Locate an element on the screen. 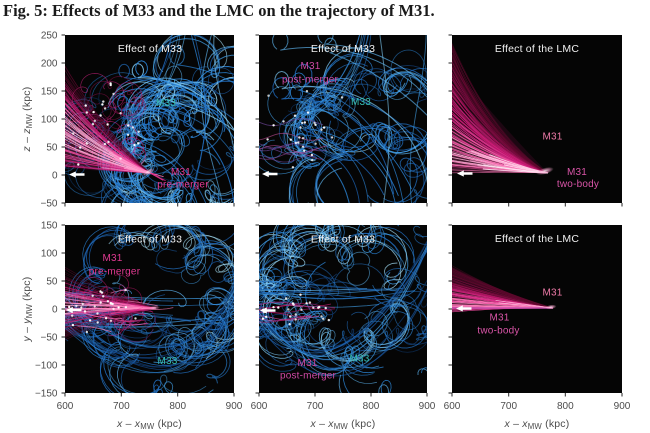 The width and height of the screenshot is (650, 433). svg-text: −100 is located at coordinates (46, 366).